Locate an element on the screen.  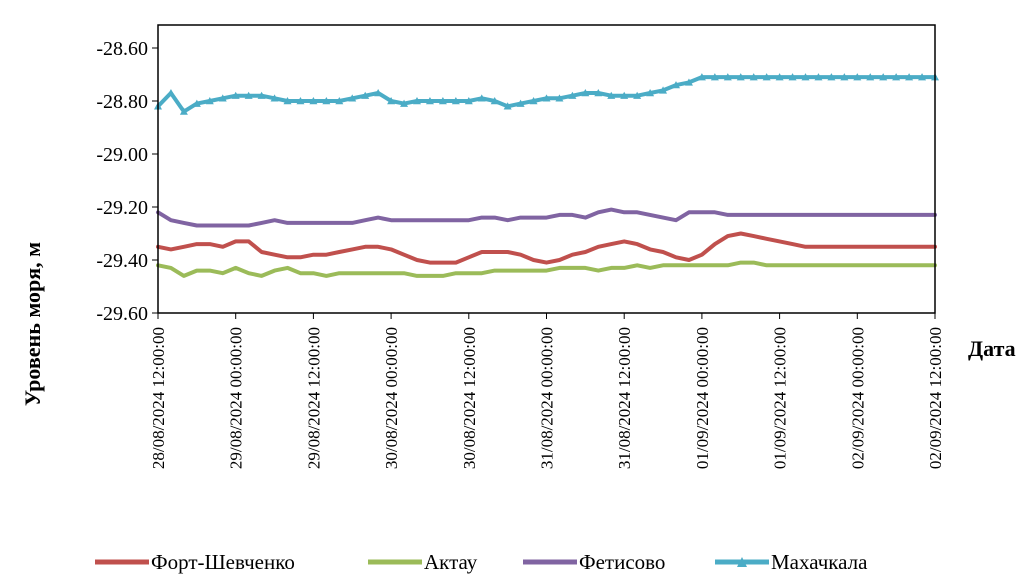
legend: Форт-Шевченко Актау Фетисово Махачкала is located at coordinates (481, 562).